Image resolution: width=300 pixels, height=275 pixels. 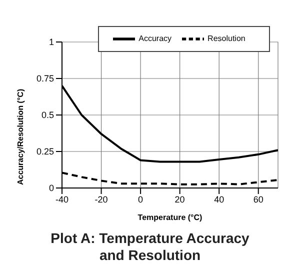 I want to click on x-tick-label: -40, so click(x=62, y=199).